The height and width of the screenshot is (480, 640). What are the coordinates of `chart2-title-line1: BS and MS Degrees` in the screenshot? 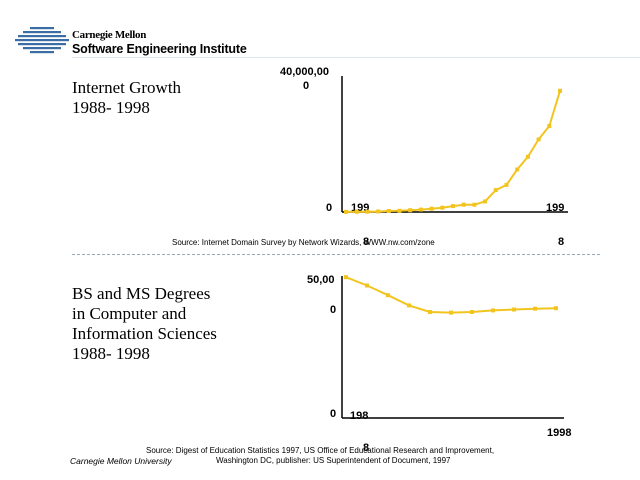 It's located at (141, 293).